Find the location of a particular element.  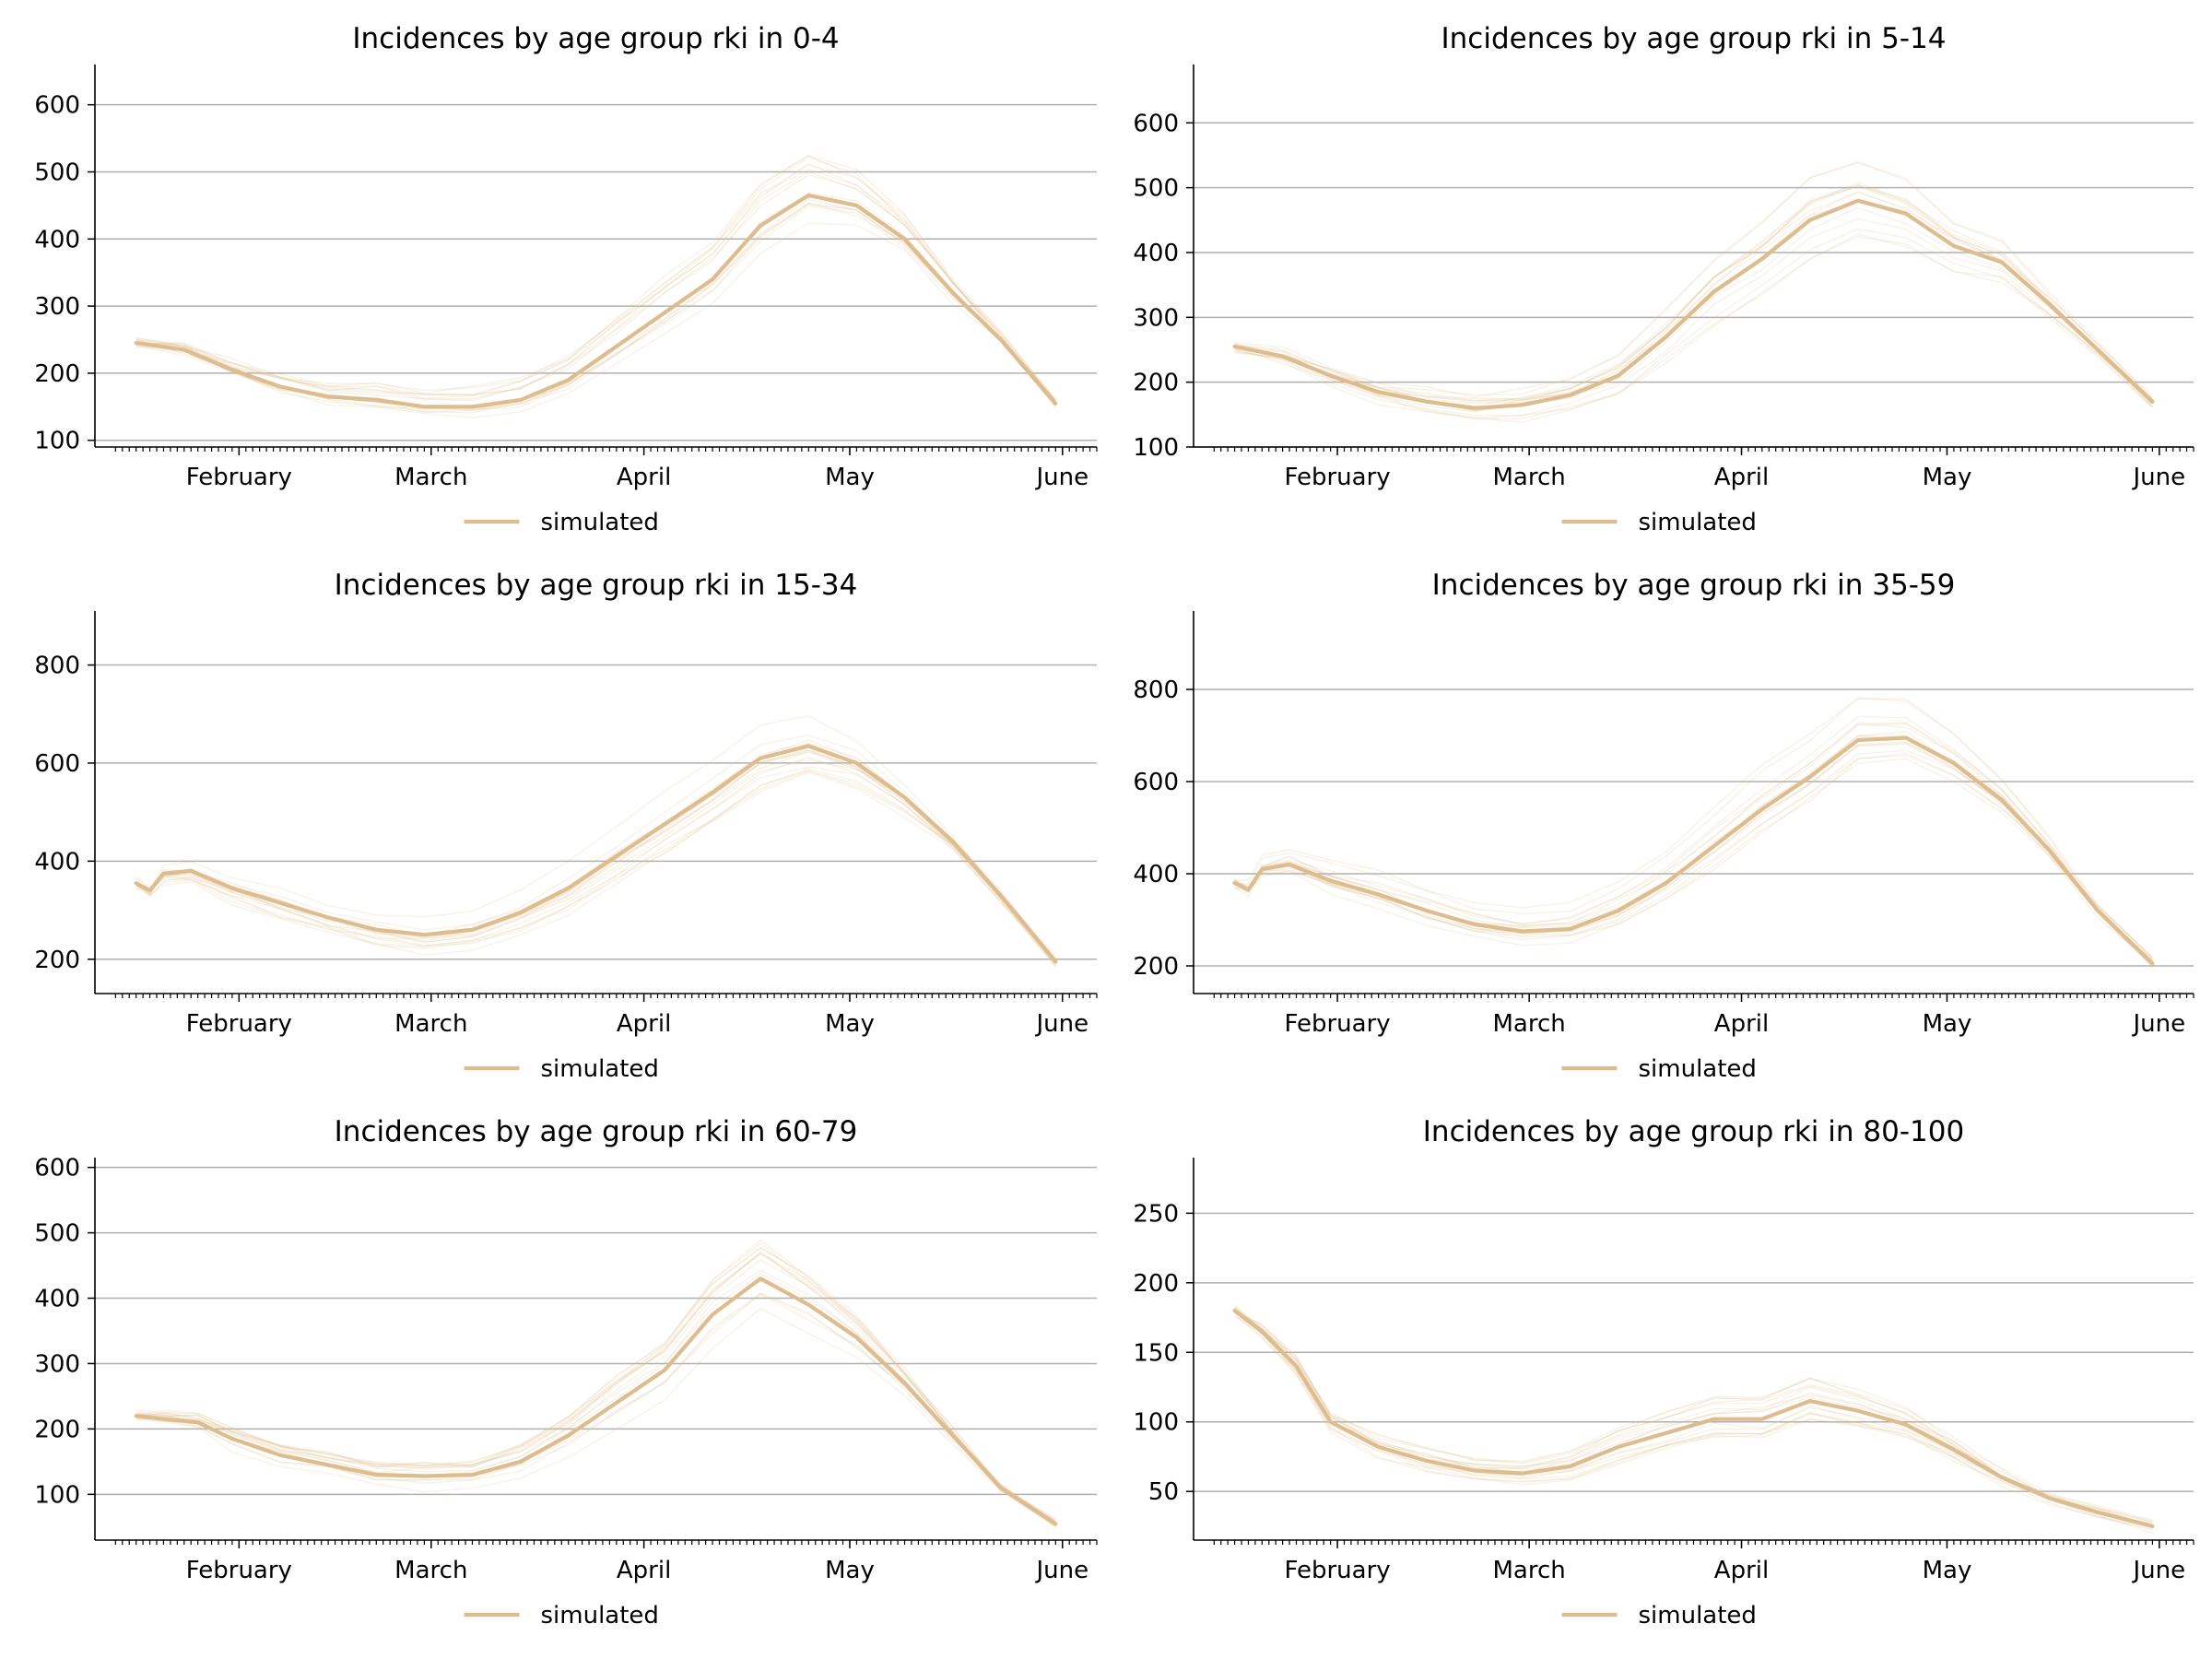

y-tick-label: 250 is located at coordinates (1156, 1214).